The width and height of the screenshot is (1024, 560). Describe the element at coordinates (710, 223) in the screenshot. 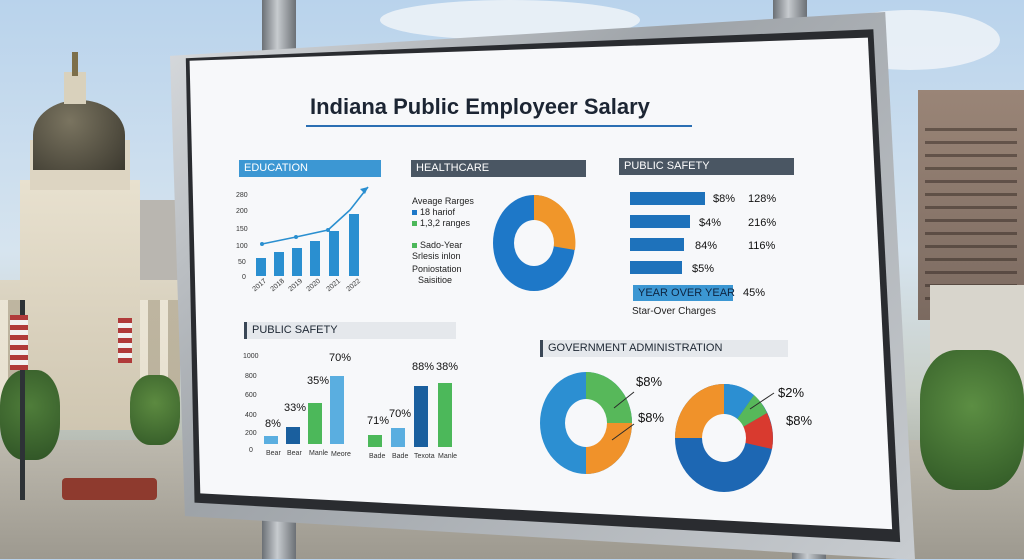

I see `safety-value: $4%` at that location.